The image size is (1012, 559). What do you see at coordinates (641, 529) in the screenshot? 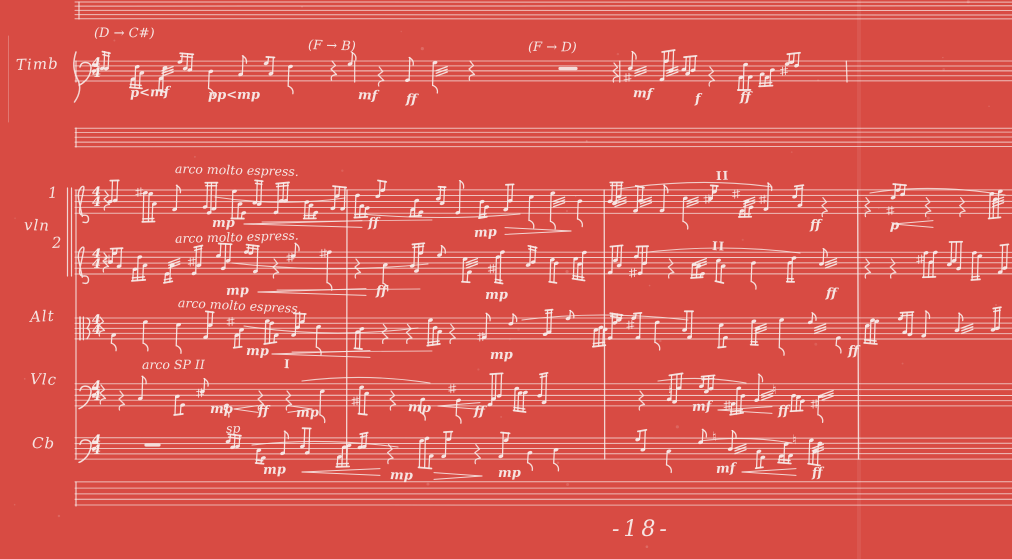
I see `page-number: -18-` at bounding box center [641, 529].